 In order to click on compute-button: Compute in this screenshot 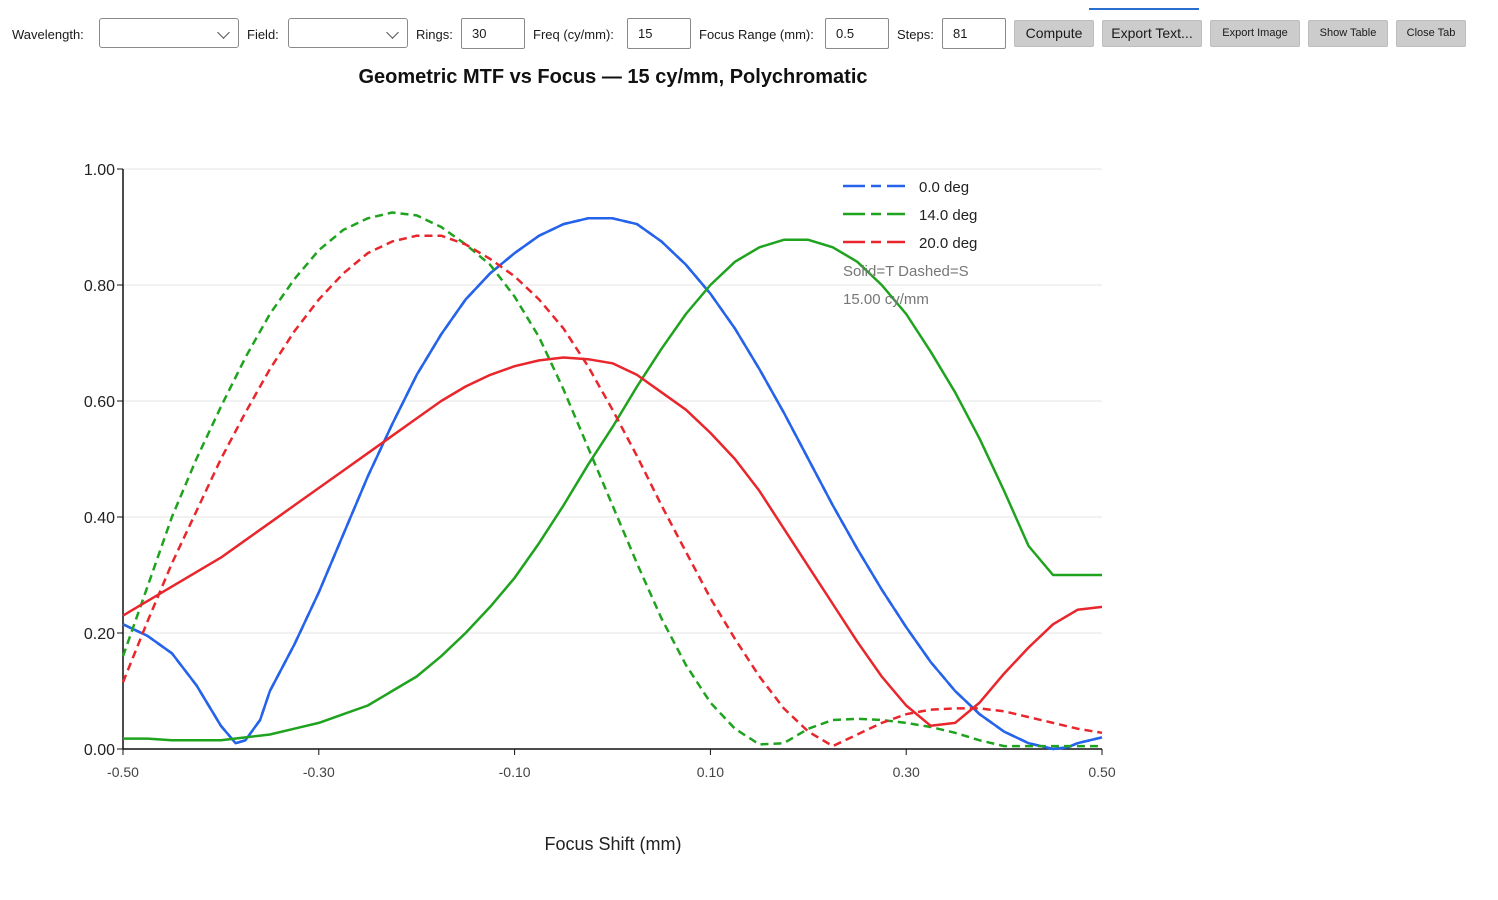, I will do `click(1054, 33)`.